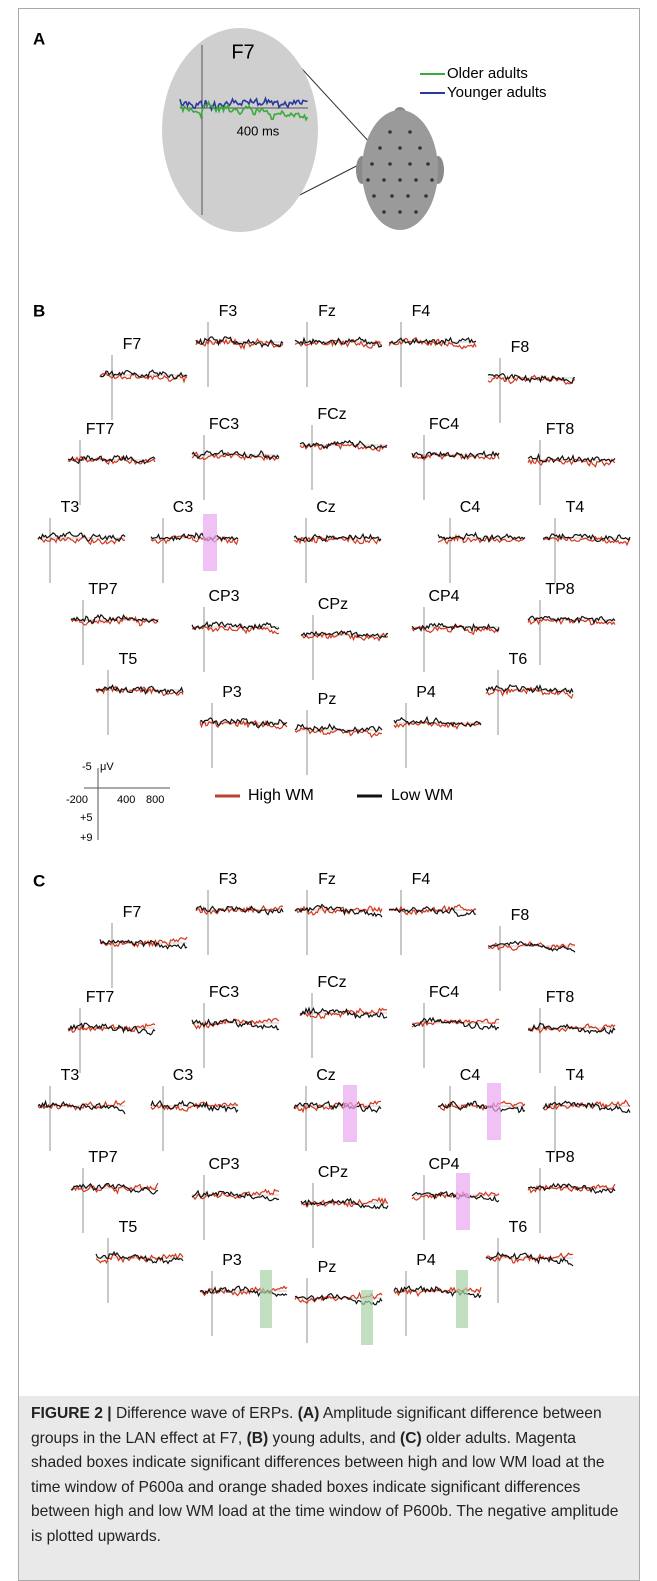 The height and width of the screenshot is (1581, 657). I want to click on electrode-label: T6, so click(518, 1227).